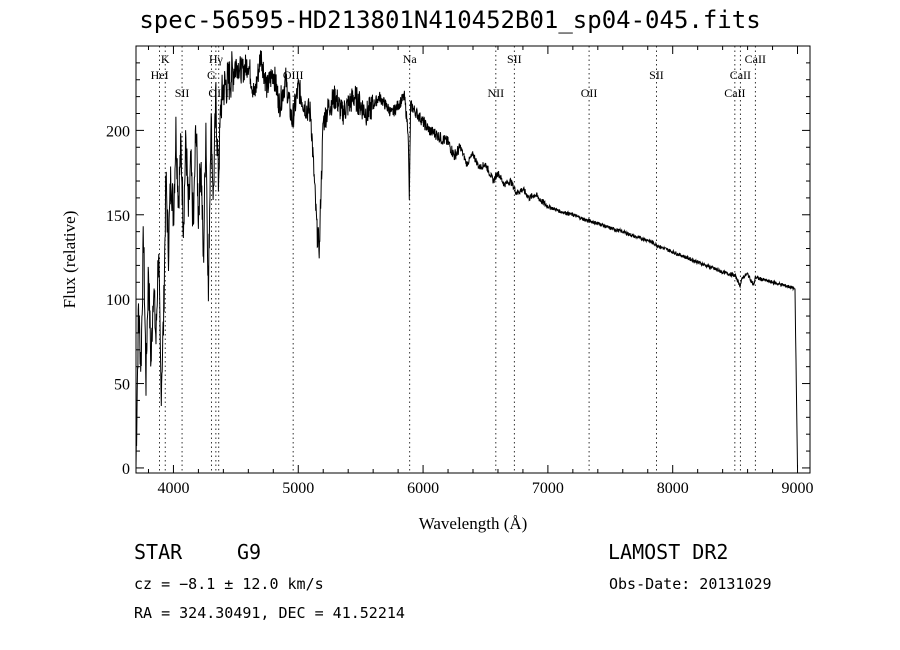 This screenshot has height=650, width=900. Describe the element at coordinates (589, 93) in the screenshot. I see `line-id-label: OII` at that location.